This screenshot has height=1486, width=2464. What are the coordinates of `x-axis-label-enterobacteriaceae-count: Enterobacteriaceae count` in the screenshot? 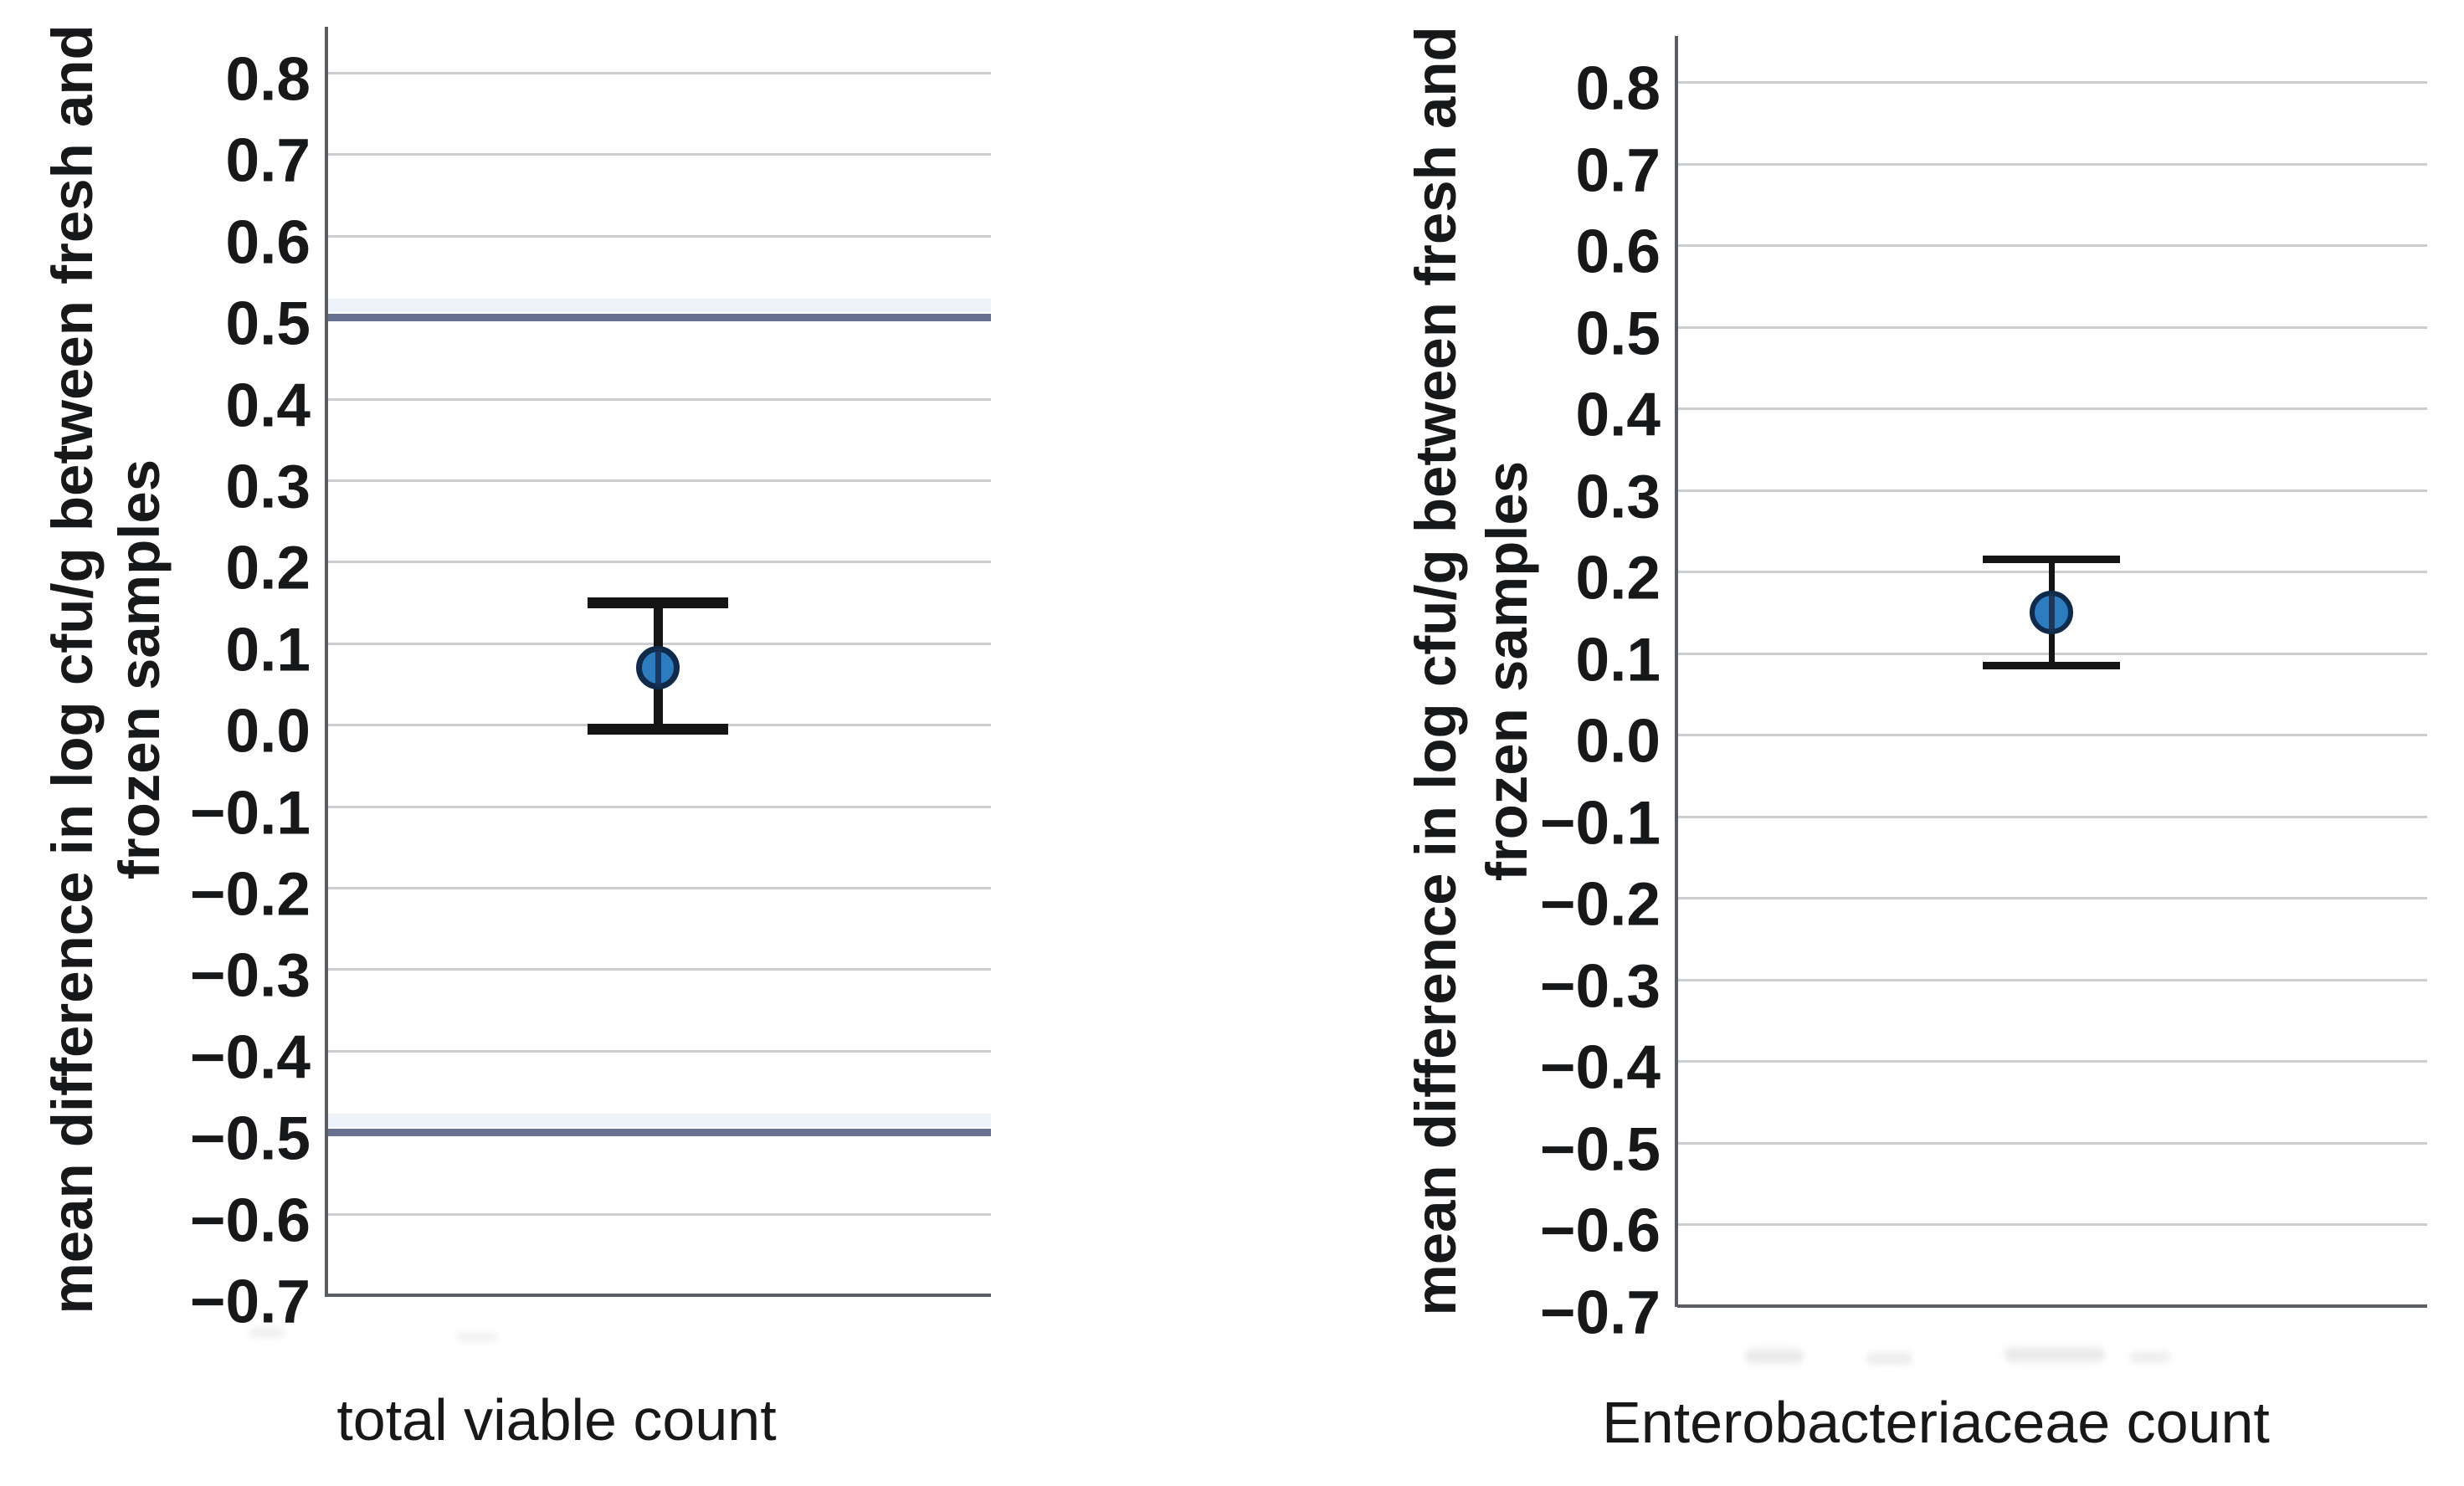 It's located at (1936, 1422).